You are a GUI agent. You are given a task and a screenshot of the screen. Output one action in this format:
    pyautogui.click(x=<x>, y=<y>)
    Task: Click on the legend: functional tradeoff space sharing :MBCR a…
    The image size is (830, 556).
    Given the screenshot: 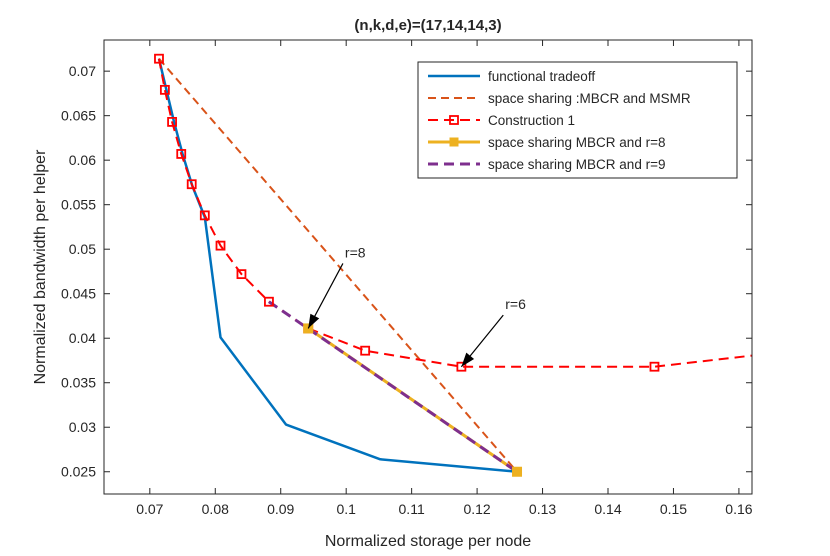 What is the action you would take?
    pyautogui.click(x=577, y=120)
    